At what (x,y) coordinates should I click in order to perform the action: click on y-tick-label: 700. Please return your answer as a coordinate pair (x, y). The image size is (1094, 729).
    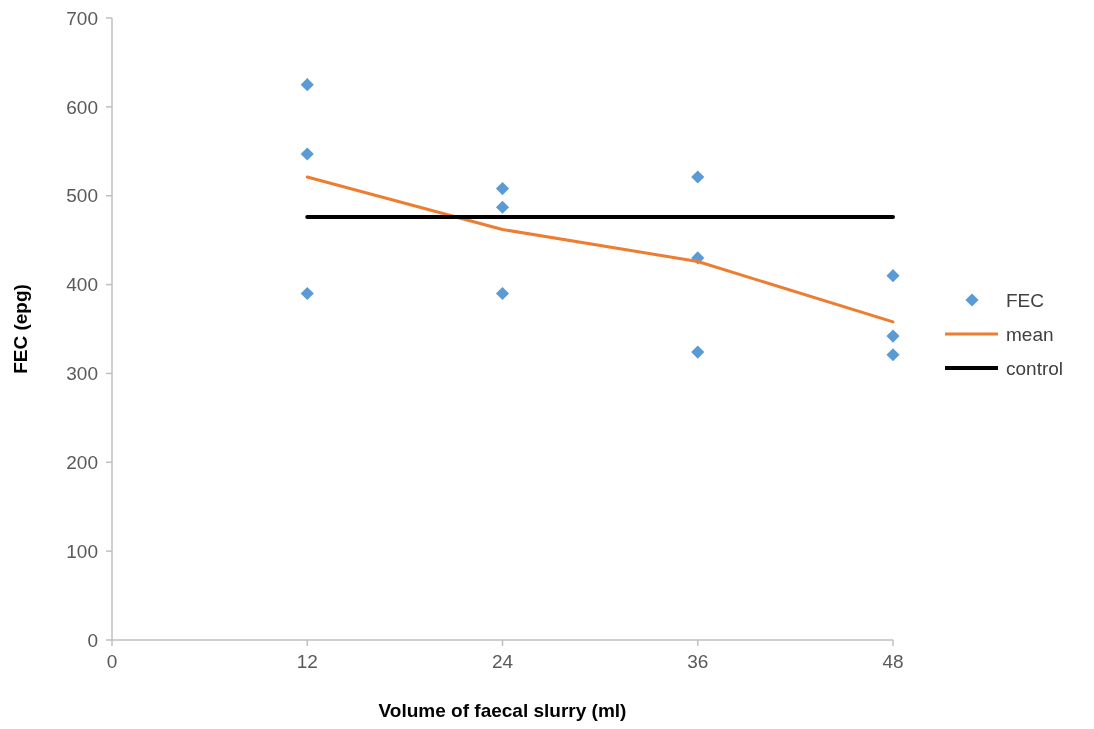
    Looking at the image, I should click on (82, 18).